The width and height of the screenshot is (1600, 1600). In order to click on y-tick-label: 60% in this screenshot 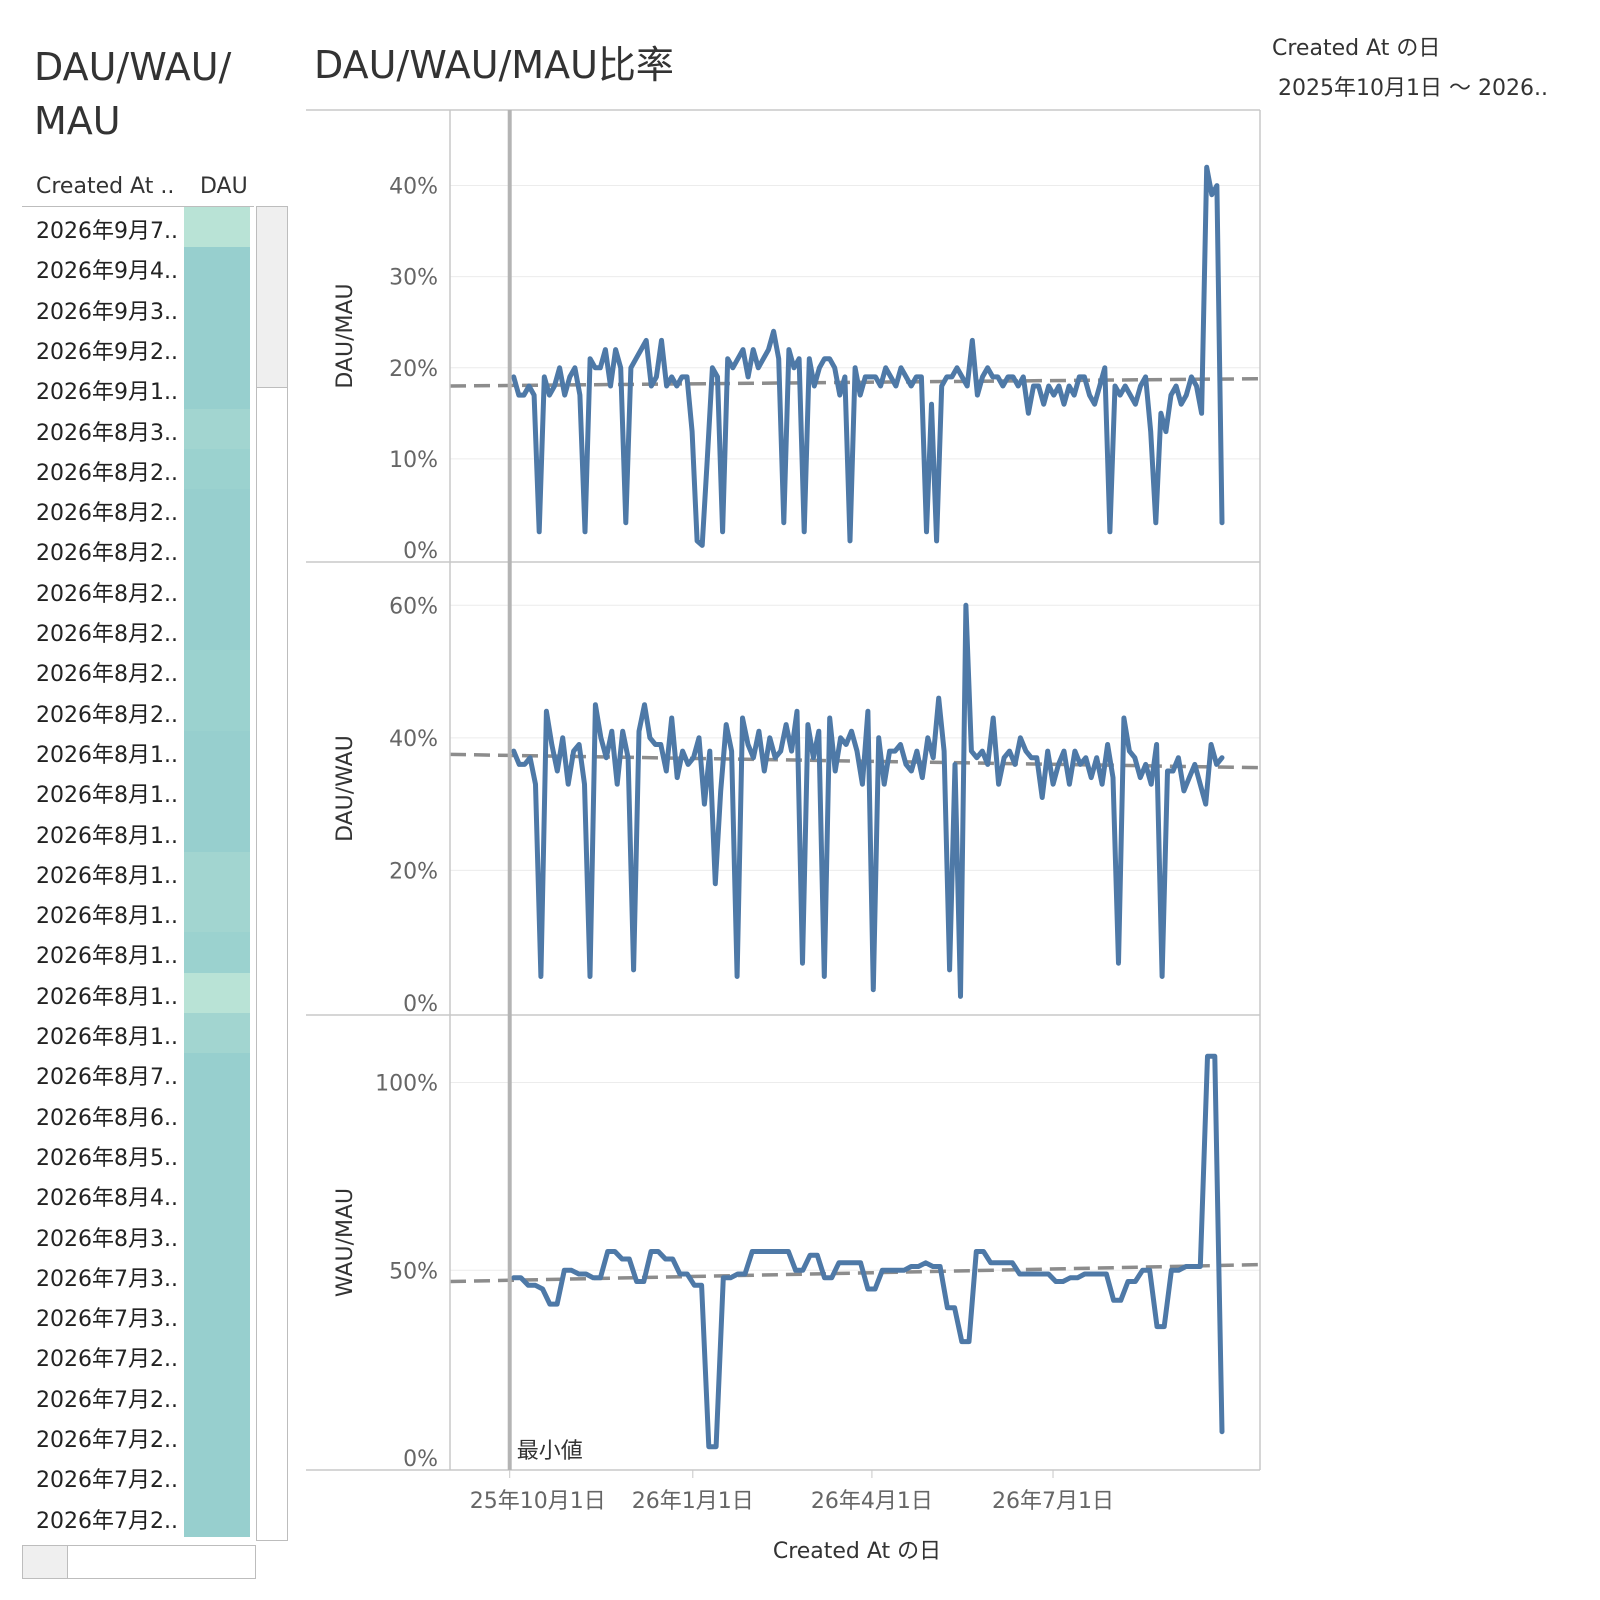, I will do `click(413, 606)`.